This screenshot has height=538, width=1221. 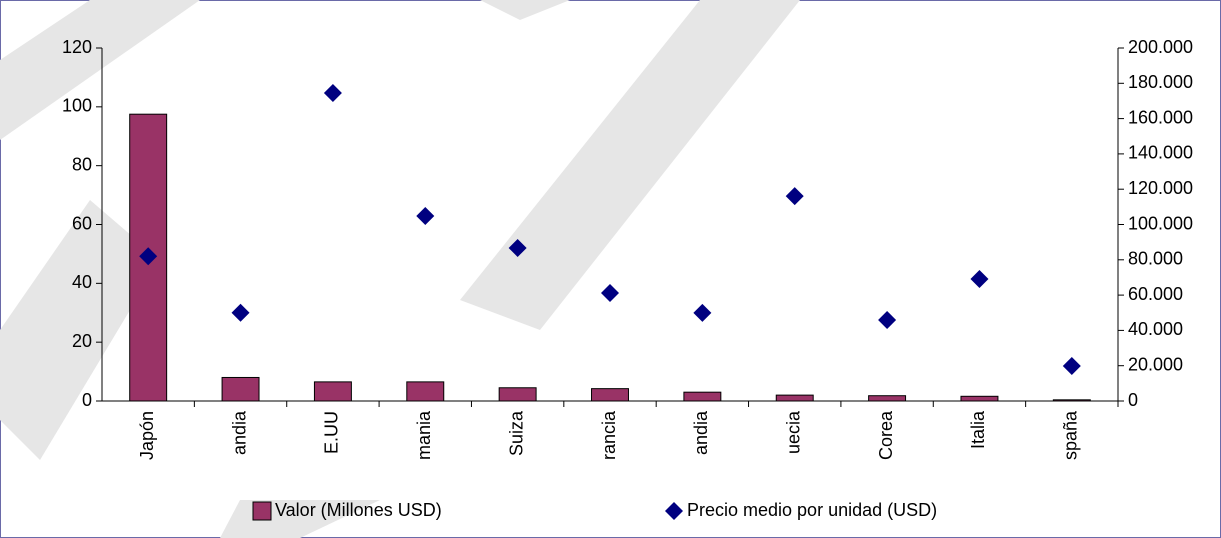 I want to click on y2-tick-label: 80.000, so click(x=1155, y=259).